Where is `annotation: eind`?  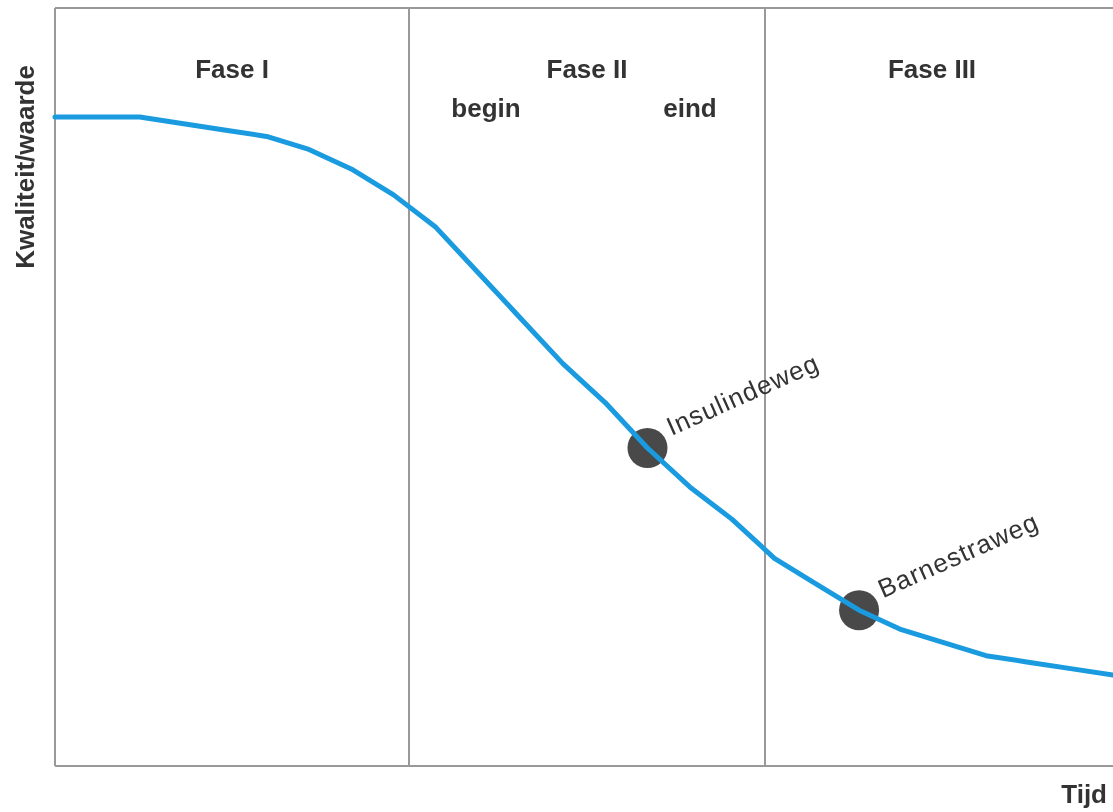 annotation: eind is located at coordinates (690, 108).